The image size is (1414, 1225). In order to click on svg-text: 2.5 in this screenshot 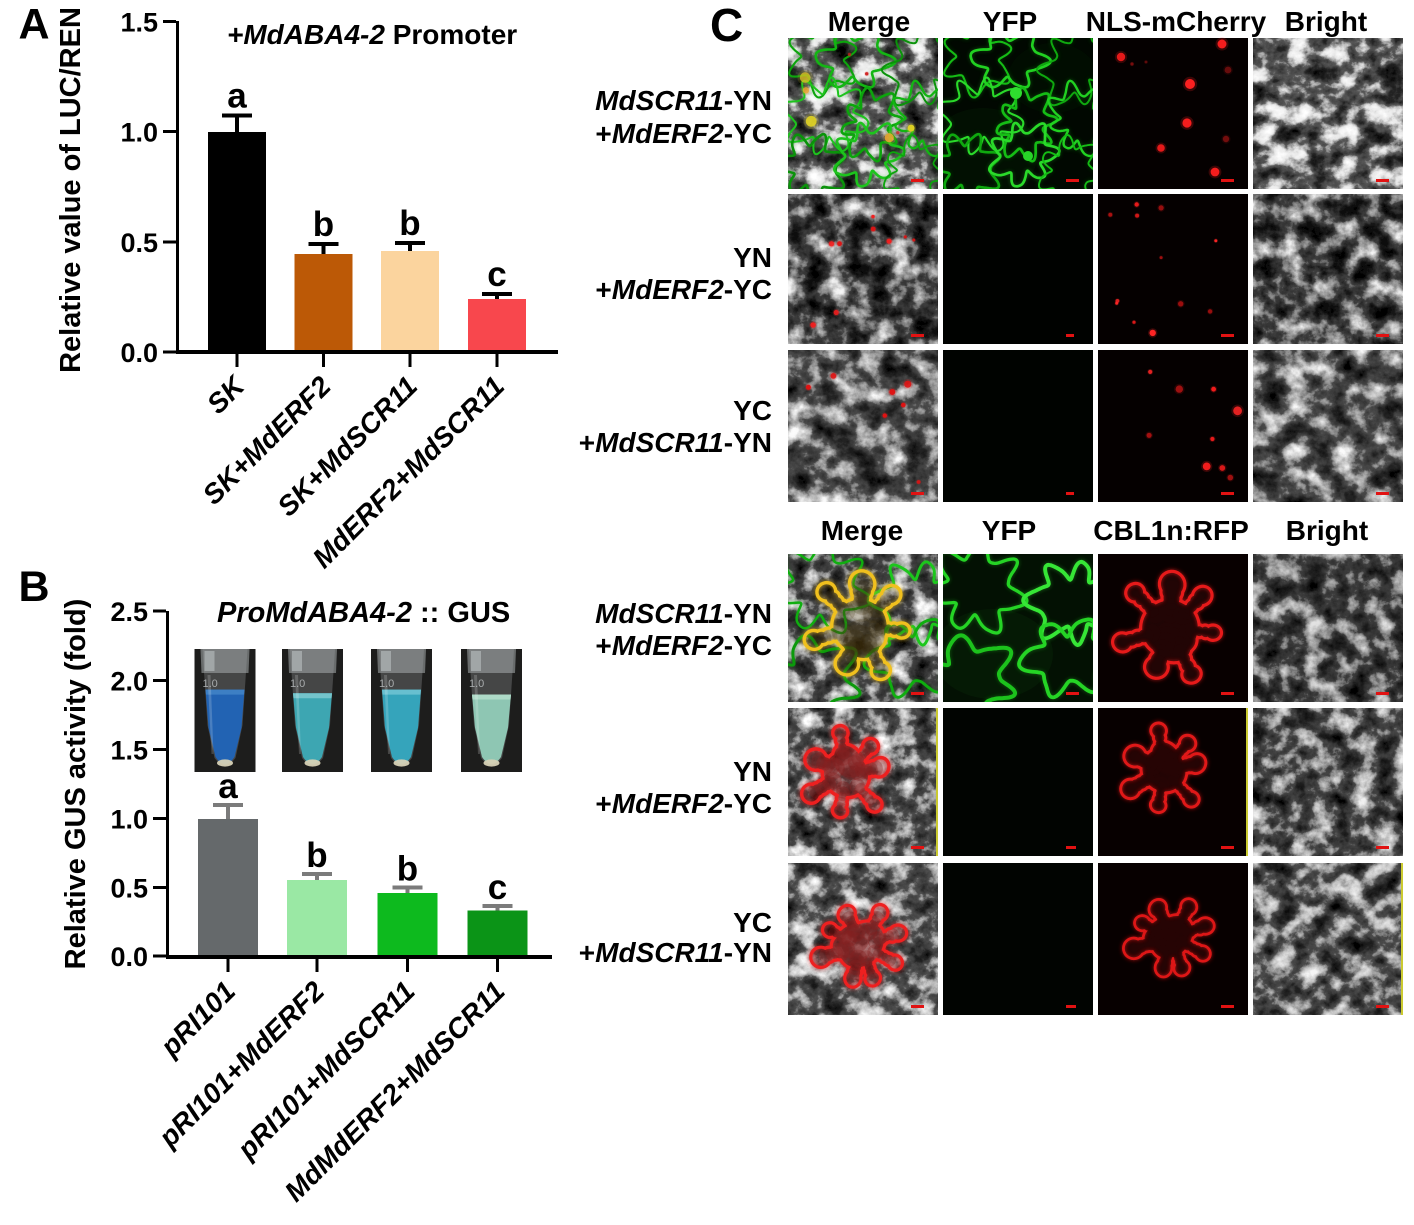, I will do `click(129, 612)`.